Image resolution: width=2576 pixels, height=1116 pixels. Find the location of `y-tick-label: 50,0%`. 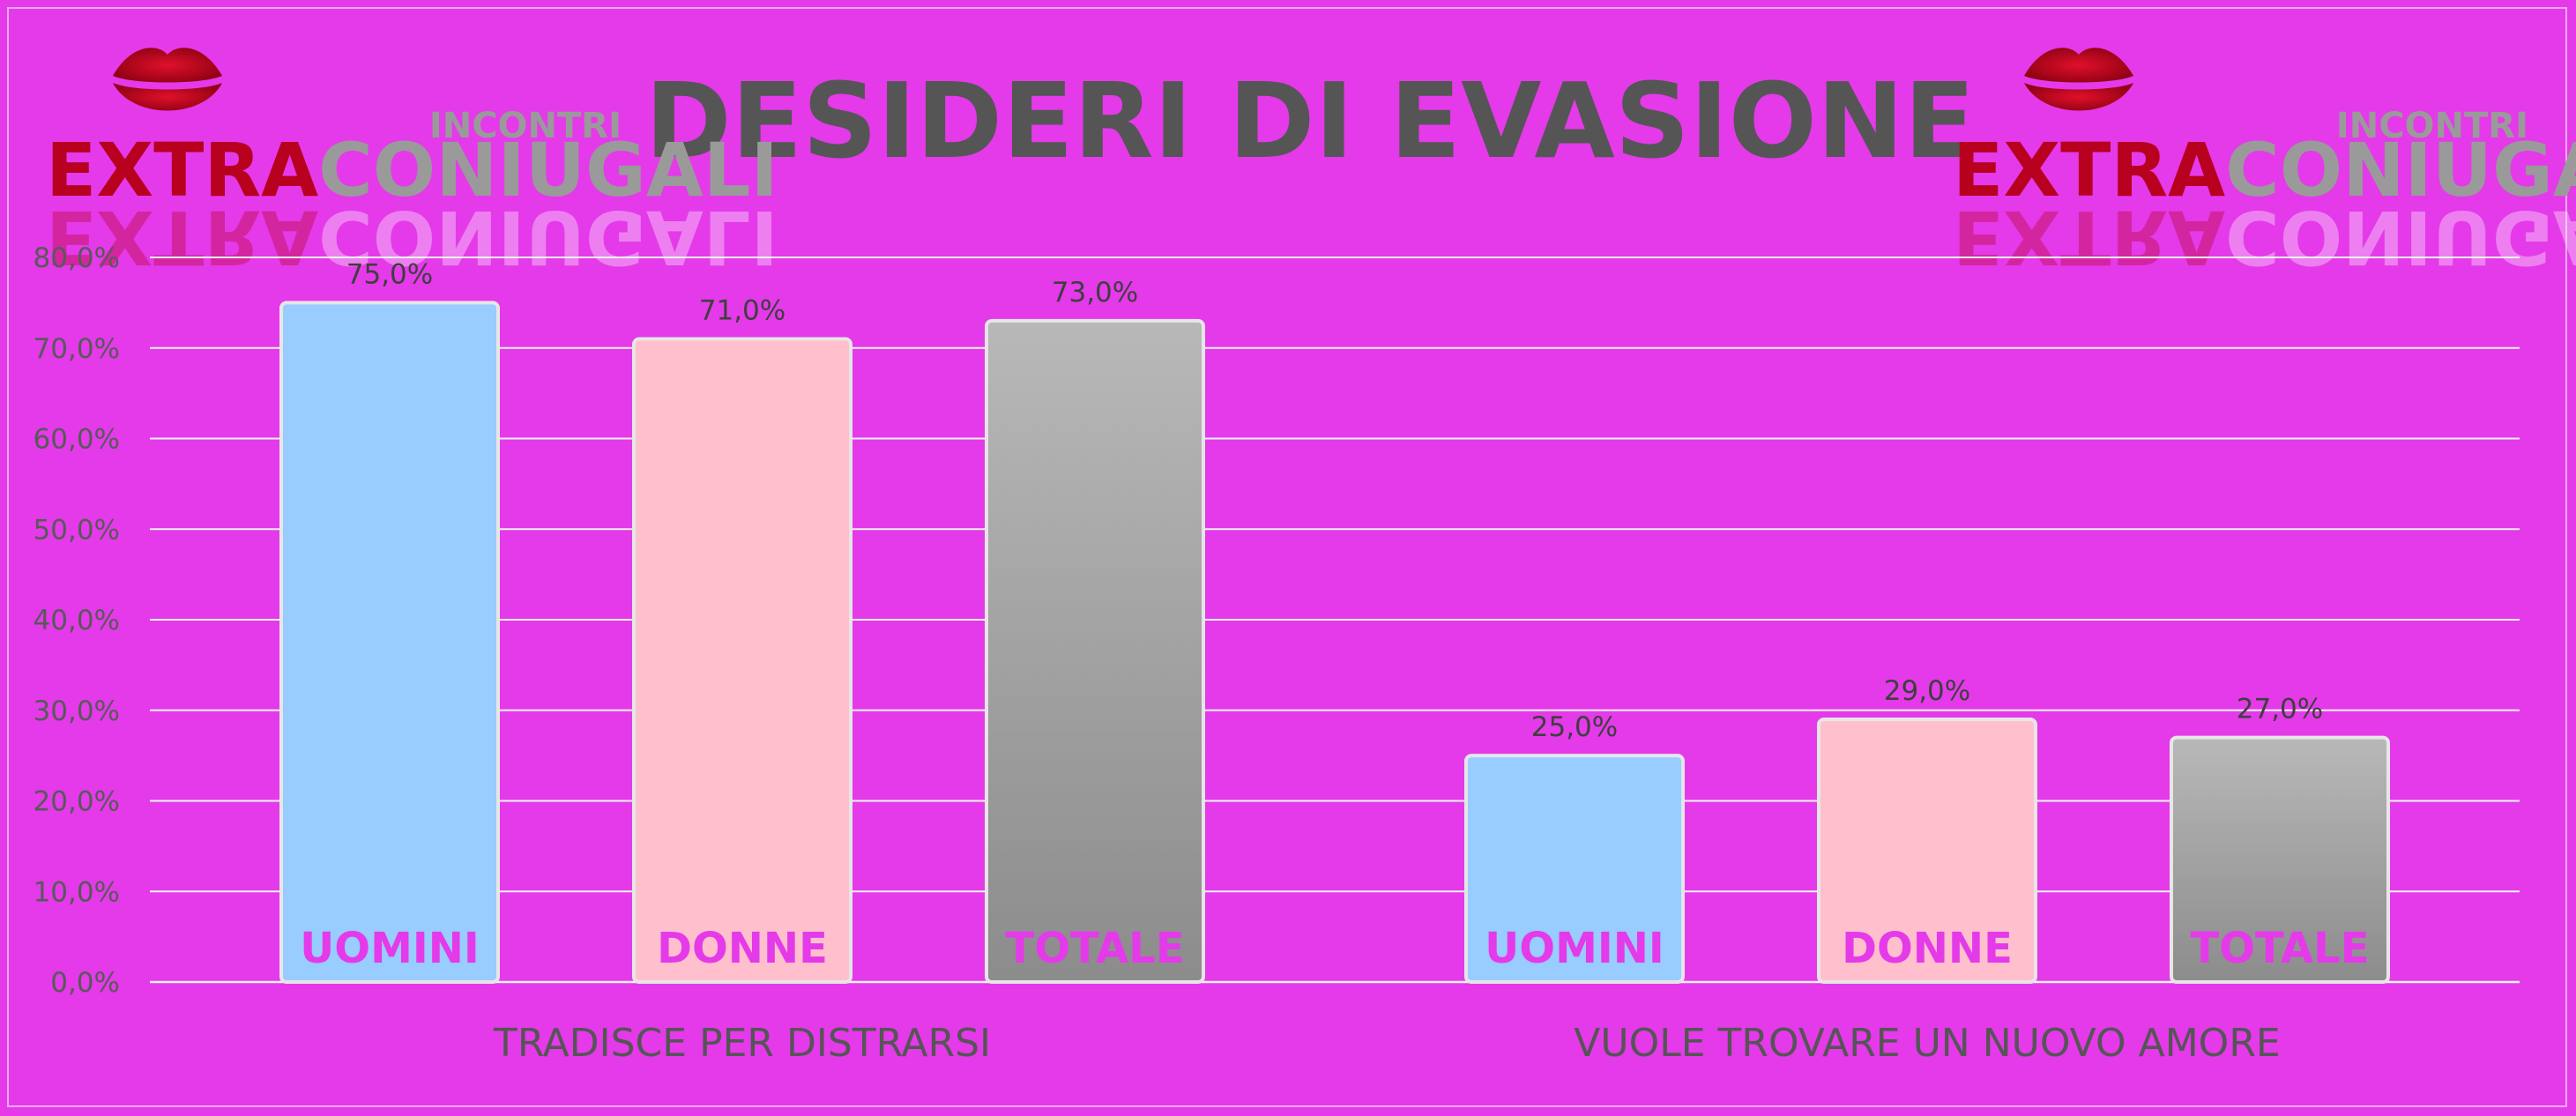

y-tick-label: 50,0% is located at coordinates (77, 530).